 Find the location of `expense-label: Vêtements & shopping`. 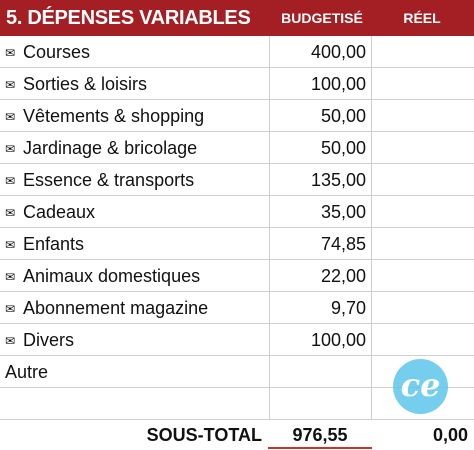

expense-label: Vêtements & shopping is located at coordinates (114, 116).